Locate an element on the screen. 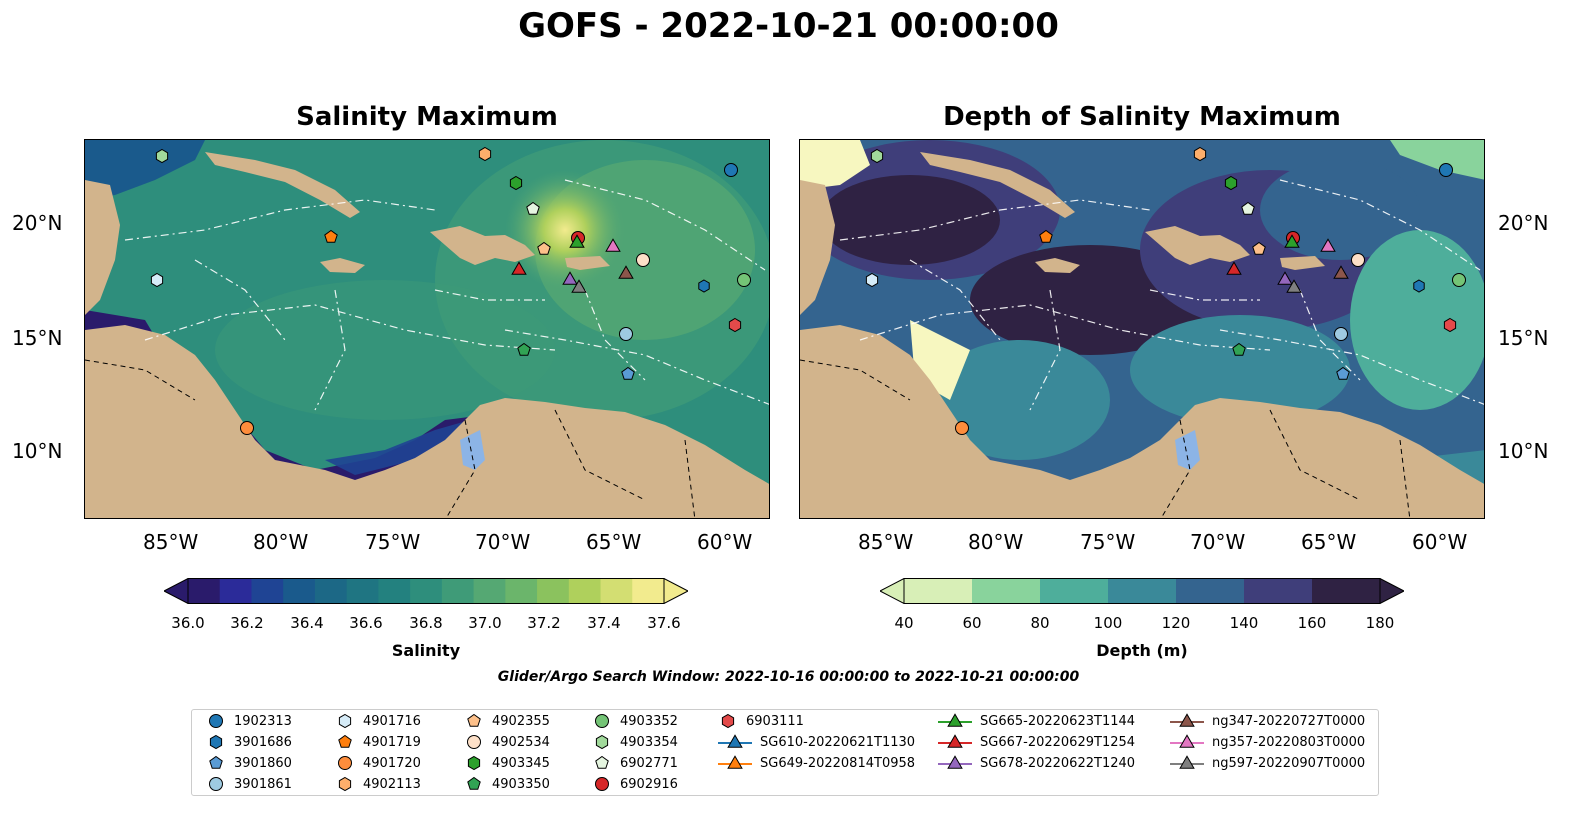  legend-item: ng597-20220907T0000 is located at coordinates (1267, 763).